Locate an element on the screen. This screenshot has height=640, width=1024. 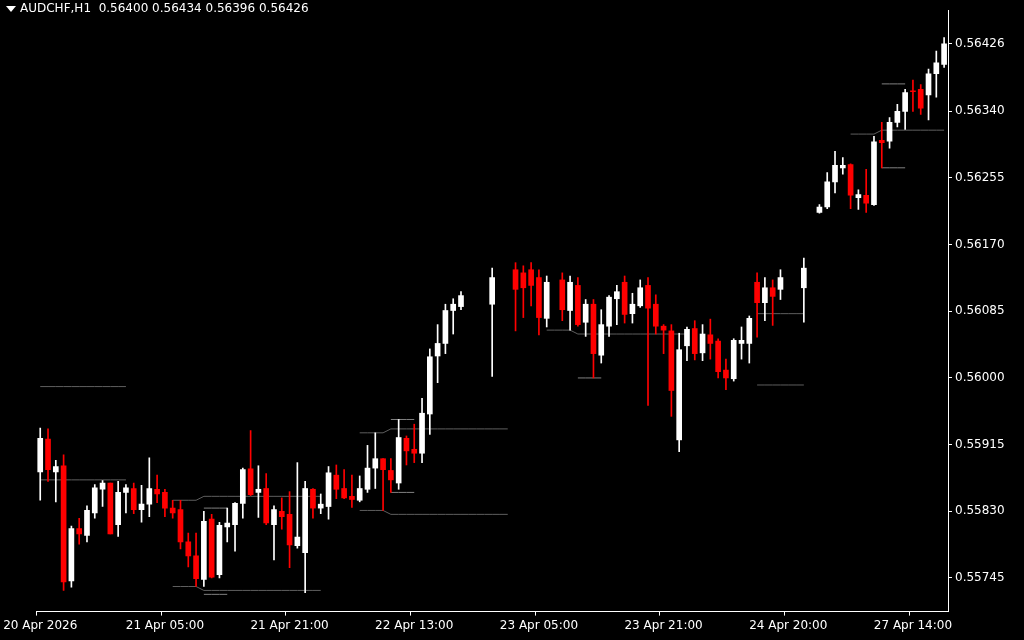
y-tick-label: 0.56340 is located at coordinates (980, 110).